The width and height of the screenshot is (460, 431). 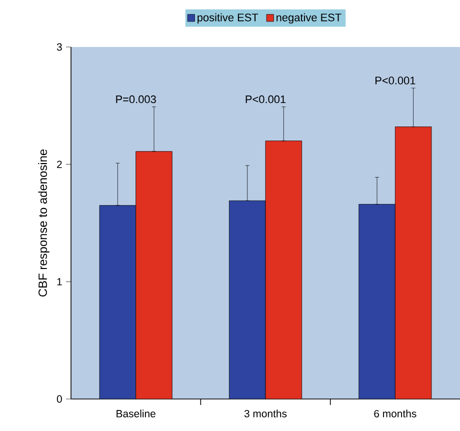 I want to click on y-tick-label: 2, so click(x=59, y=164).